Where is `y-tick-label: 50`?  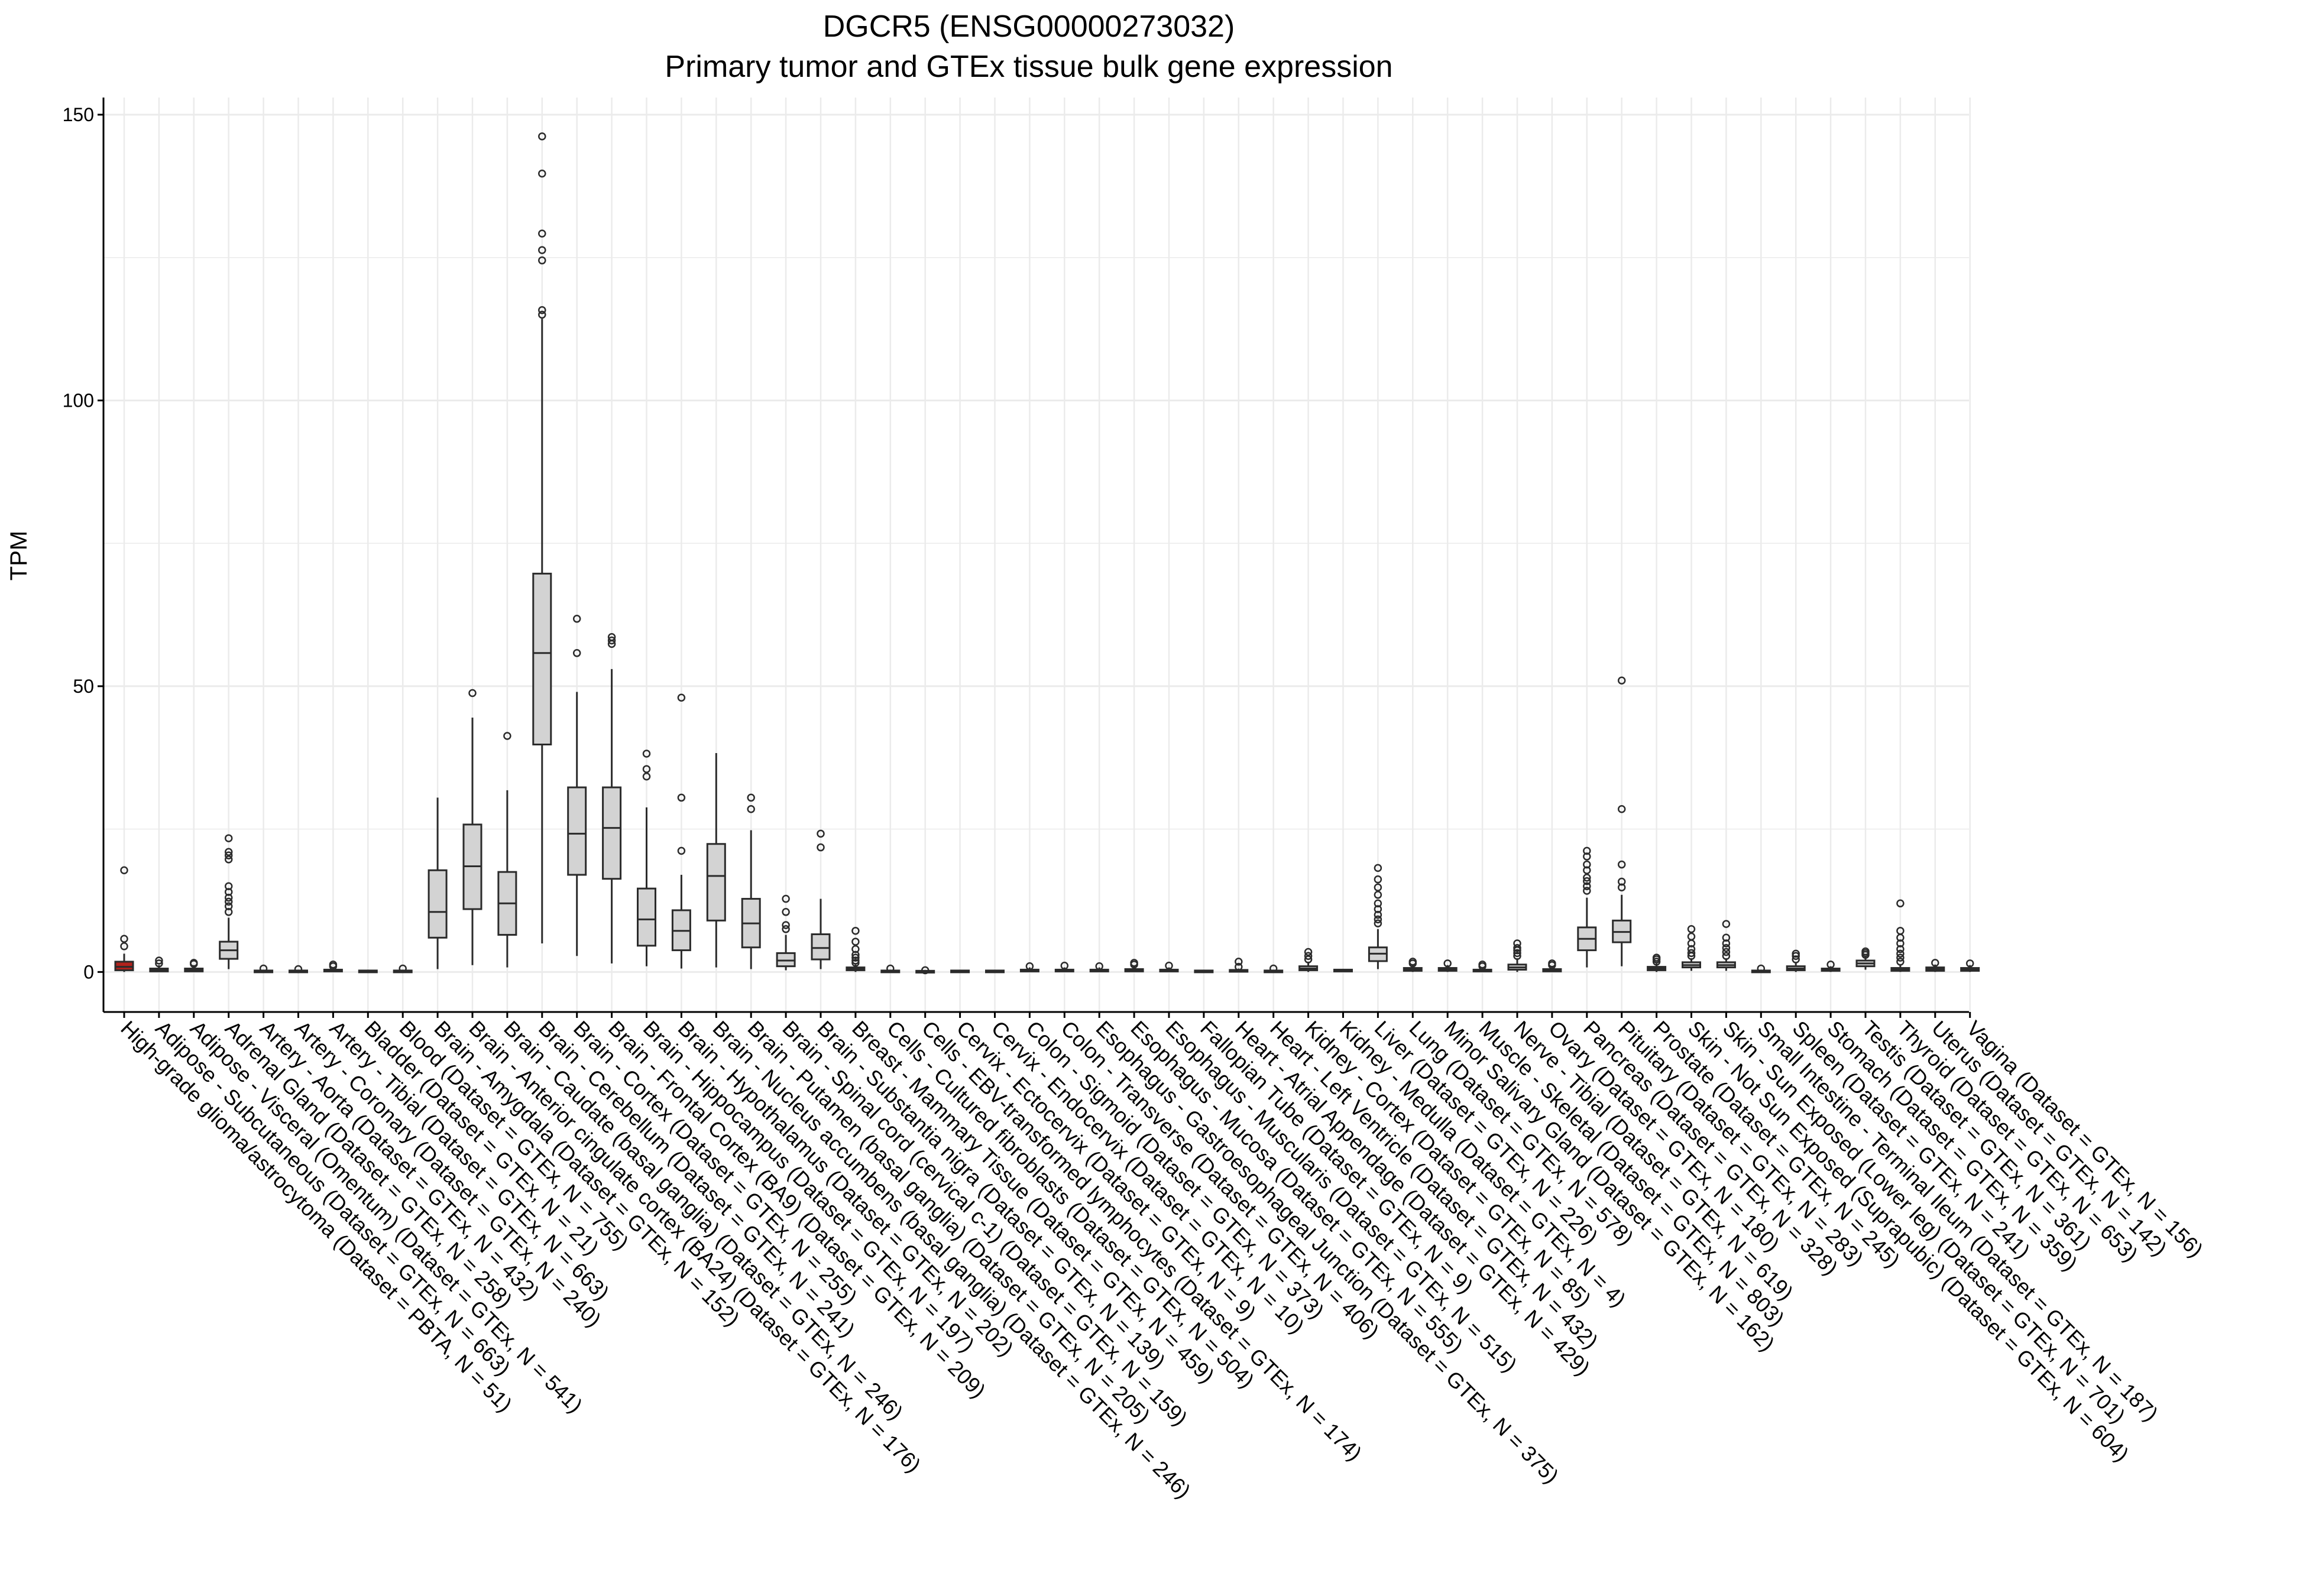 y-tick-label: 50 is located at coordinates (83, 687).